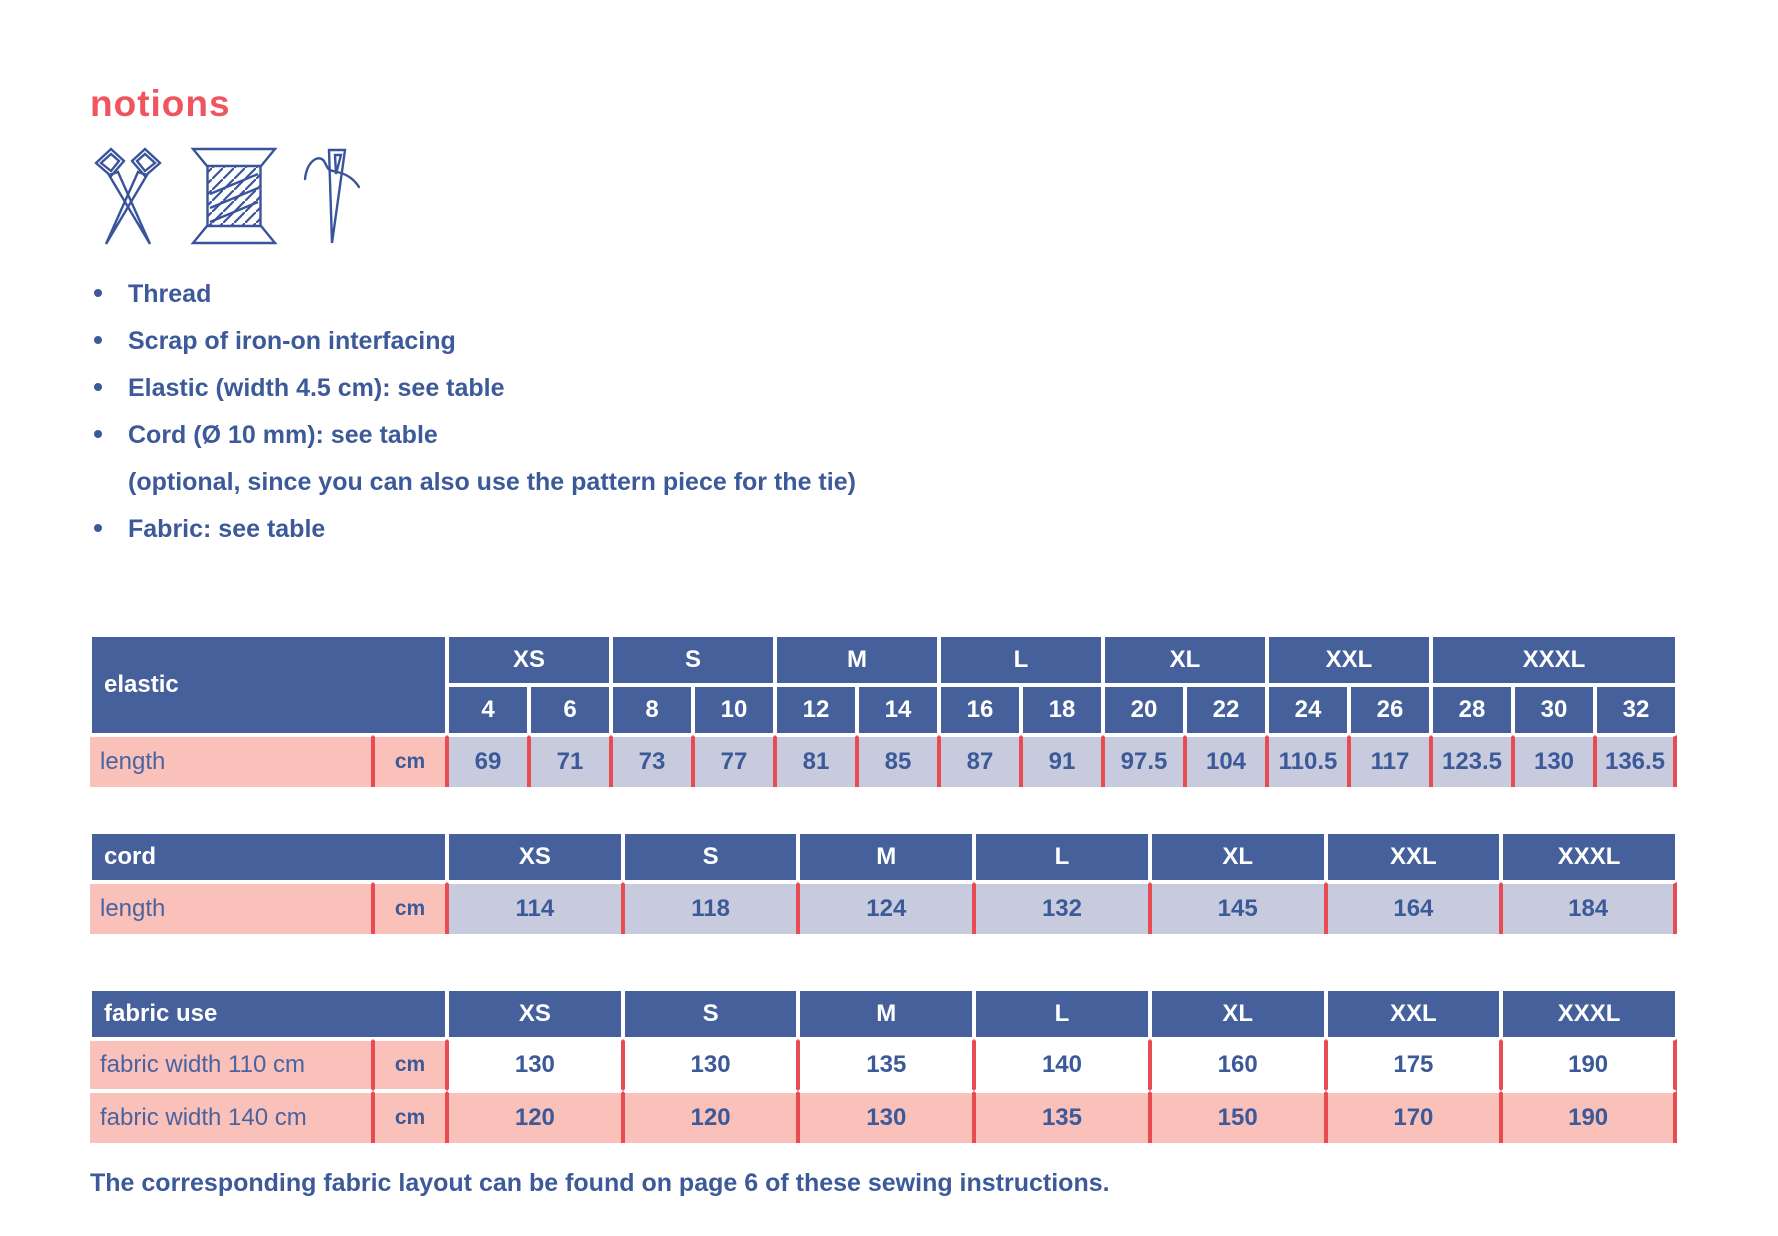  Describe the element at coordinates (980, 710) in the screenshot. I see `size-header: 16` at that location.